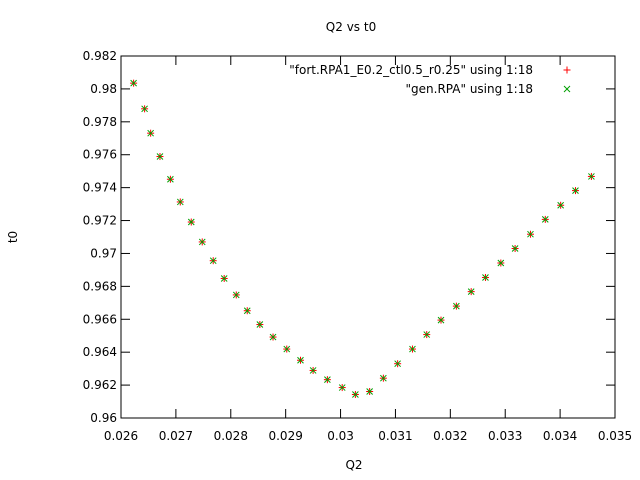 Image resolution: width=640 pixels, height=480 pixels. I want to click on y-tick-label: 0.97, so click(103, 253).